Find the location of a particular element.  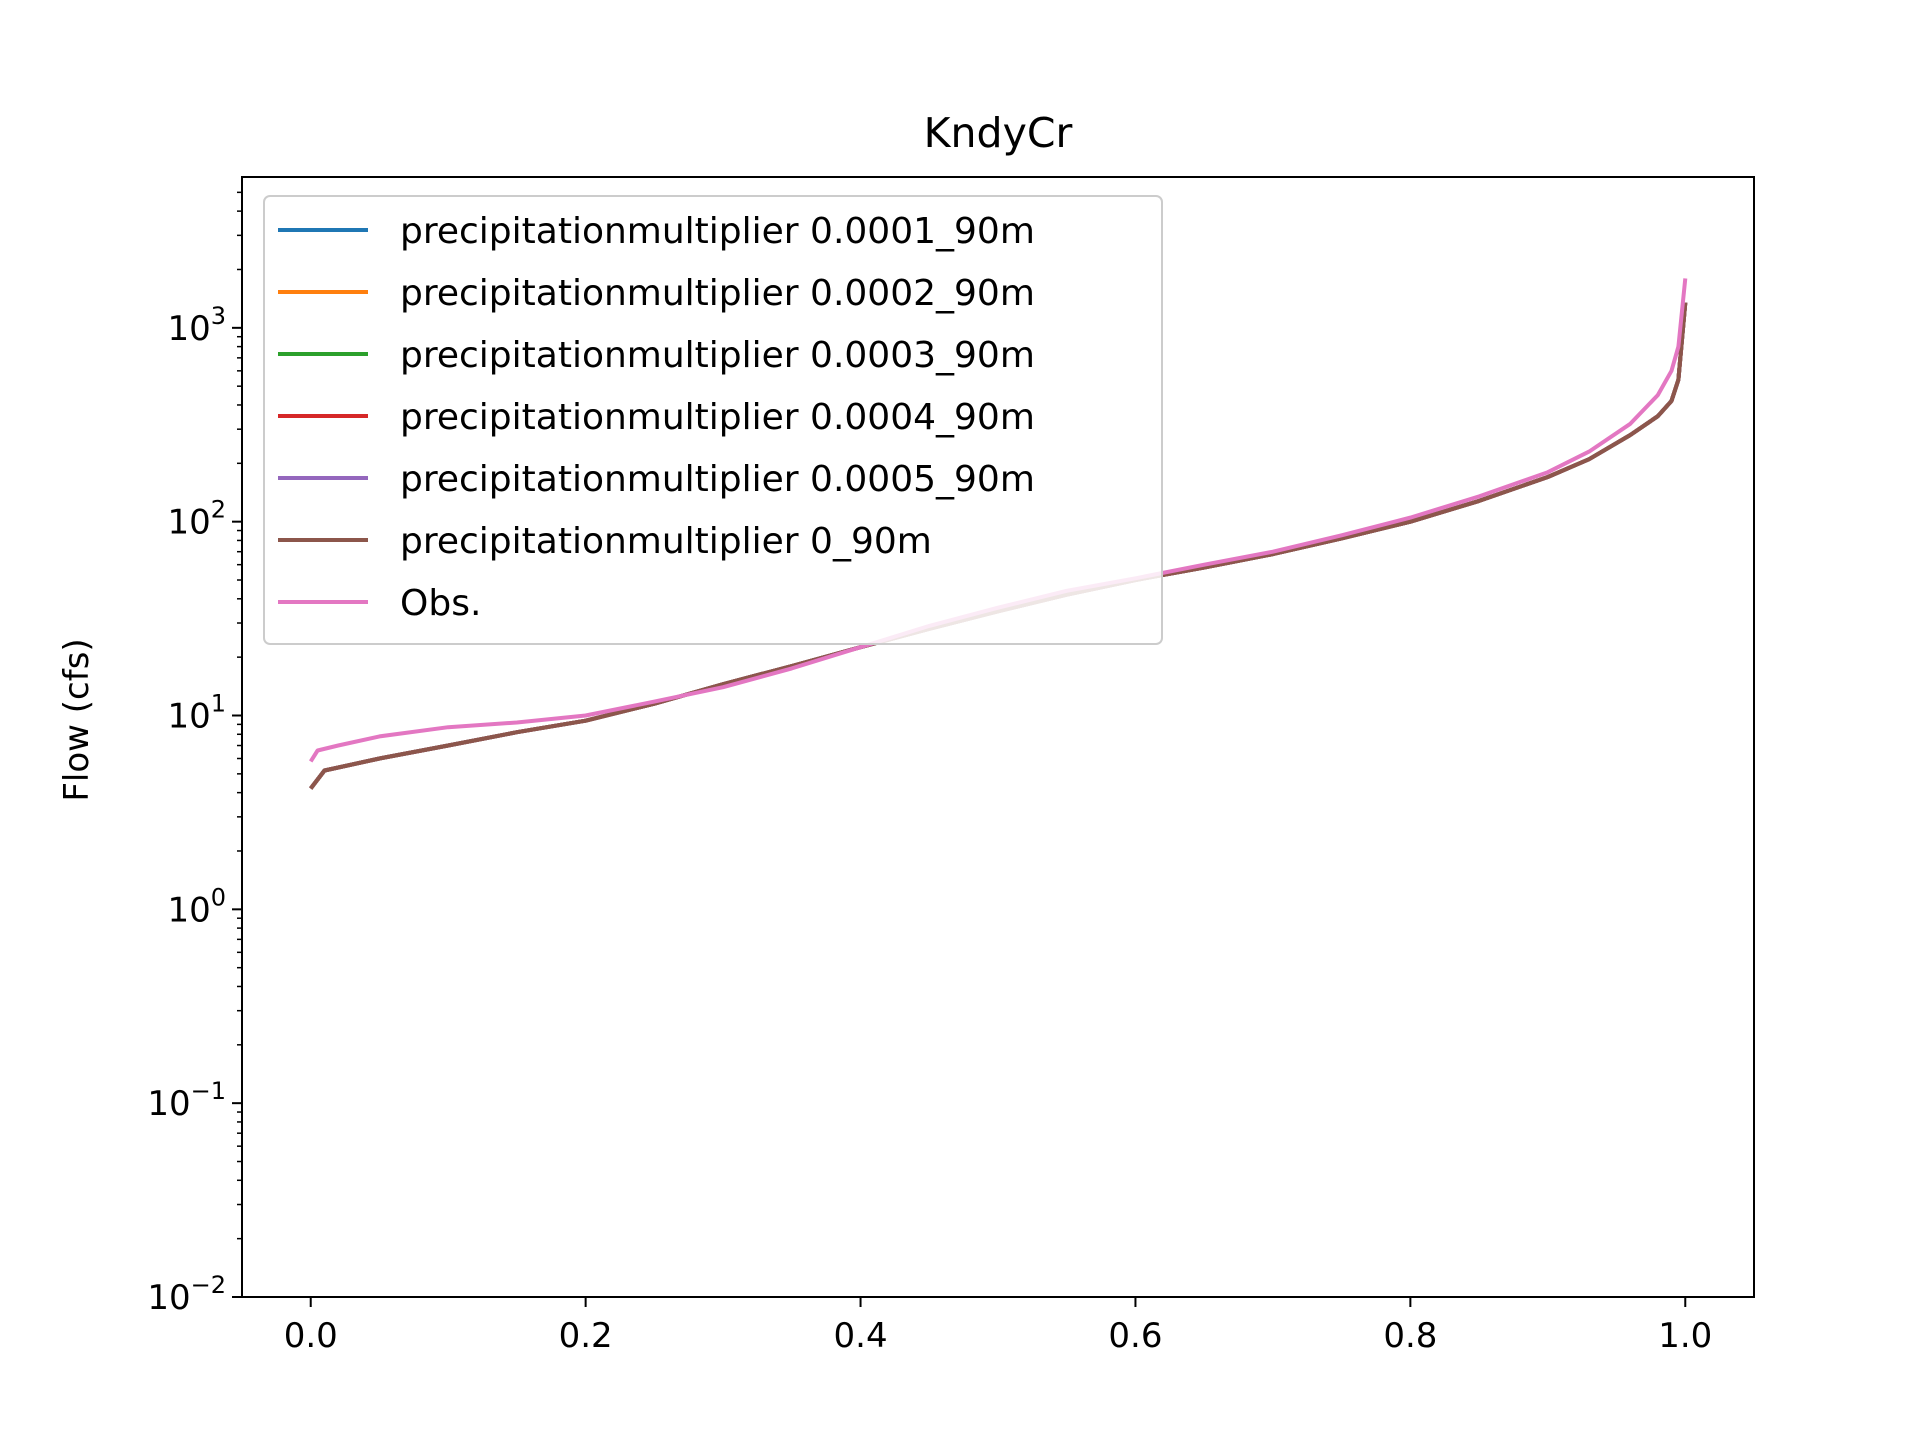

legend-entry: precipitationmultiplier 0.0005_90m is located at coordinates (717, 479).